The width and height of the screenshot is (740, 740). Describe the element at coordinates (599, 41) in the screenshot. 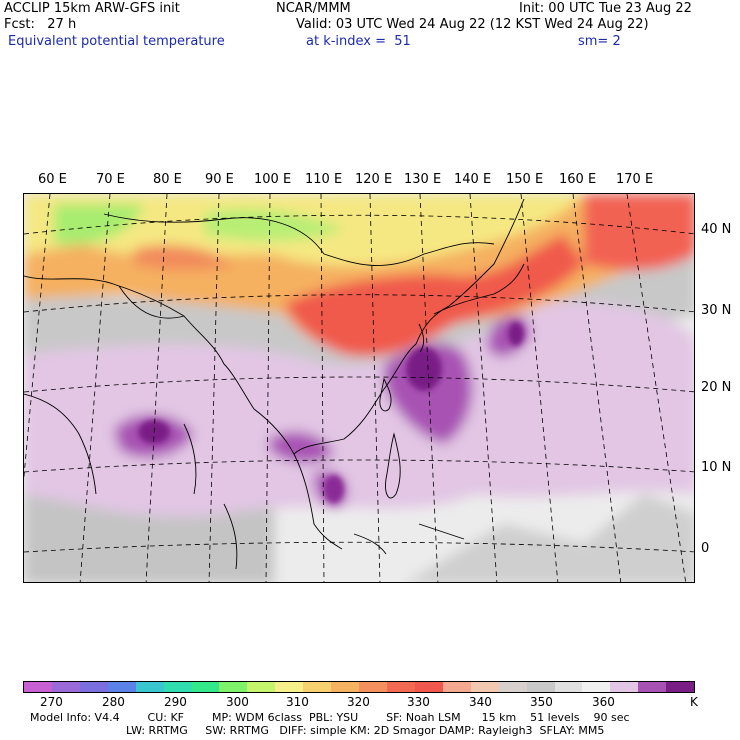

I see `smoothing-label: sm= 2` at that location.